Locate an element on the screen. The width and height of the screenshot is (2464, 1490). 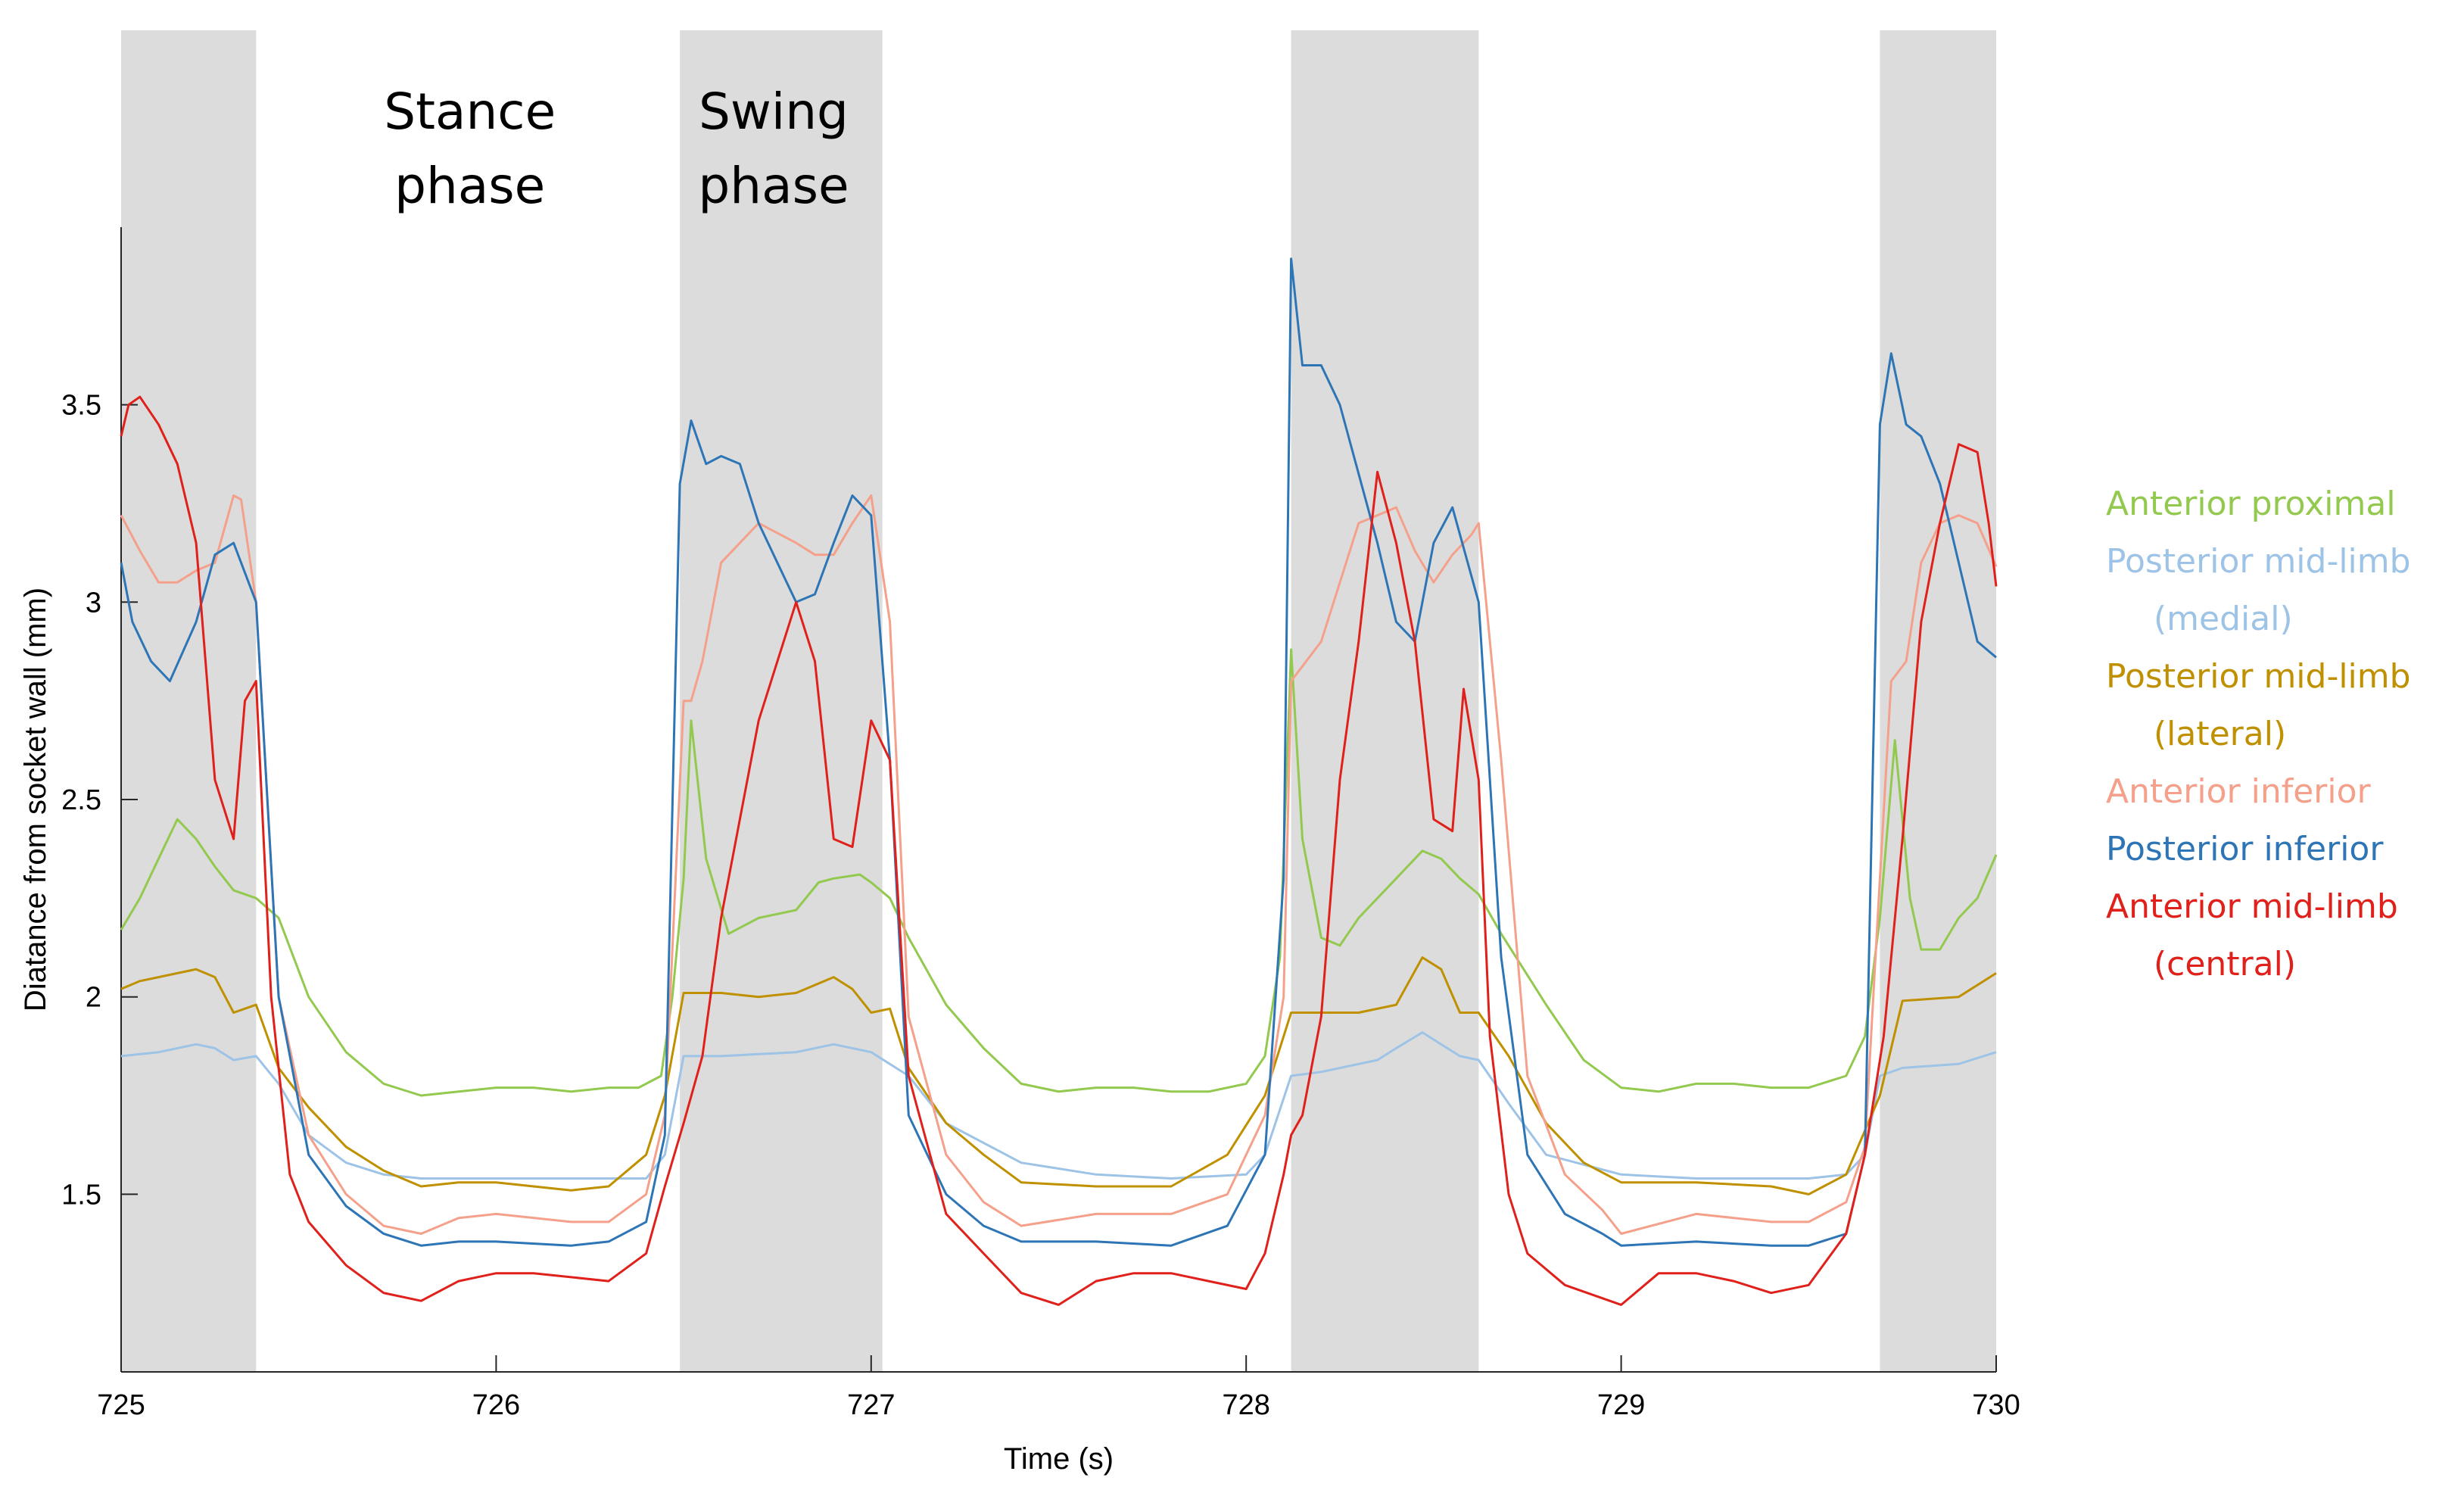
annotation-stance-phase-line-1: Stance is located at coordinates (470, 112).